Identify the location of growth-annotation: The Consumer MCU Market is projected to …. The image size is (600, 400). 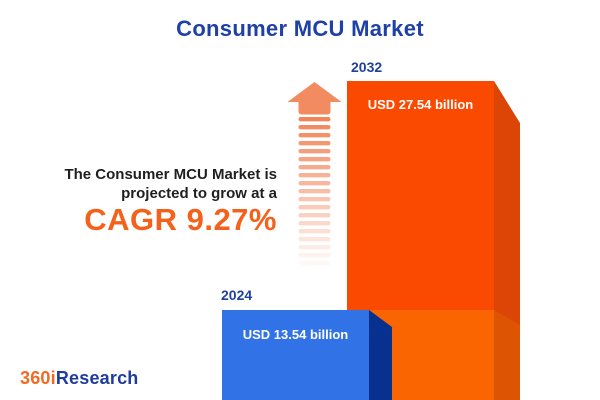
(153, 201).